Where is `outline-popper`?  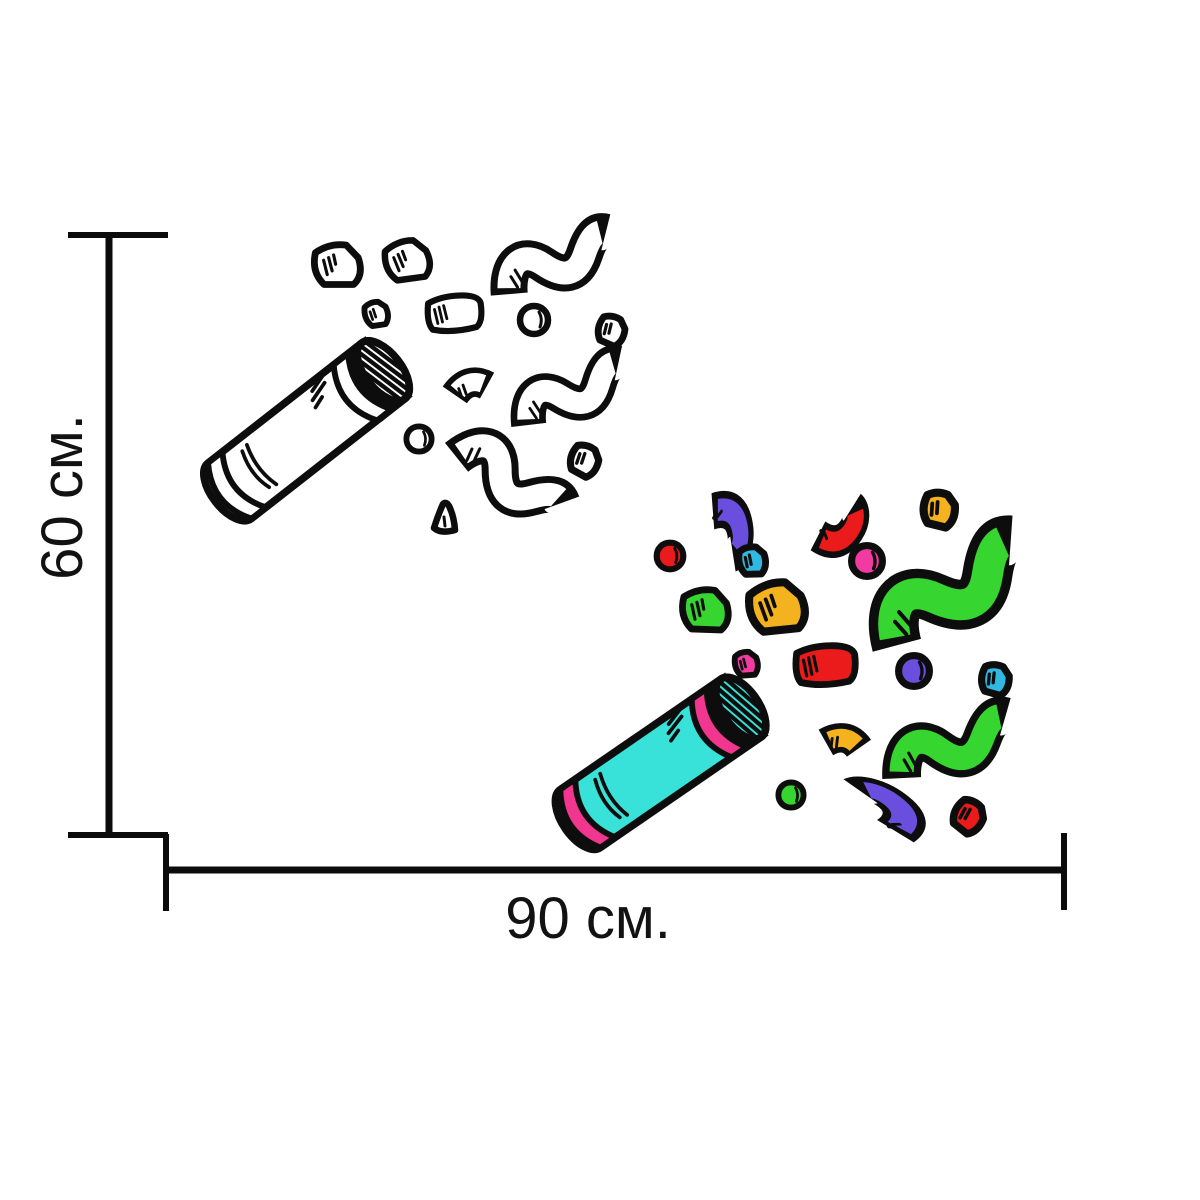
outline-popper is located at coordinates (310, 428).